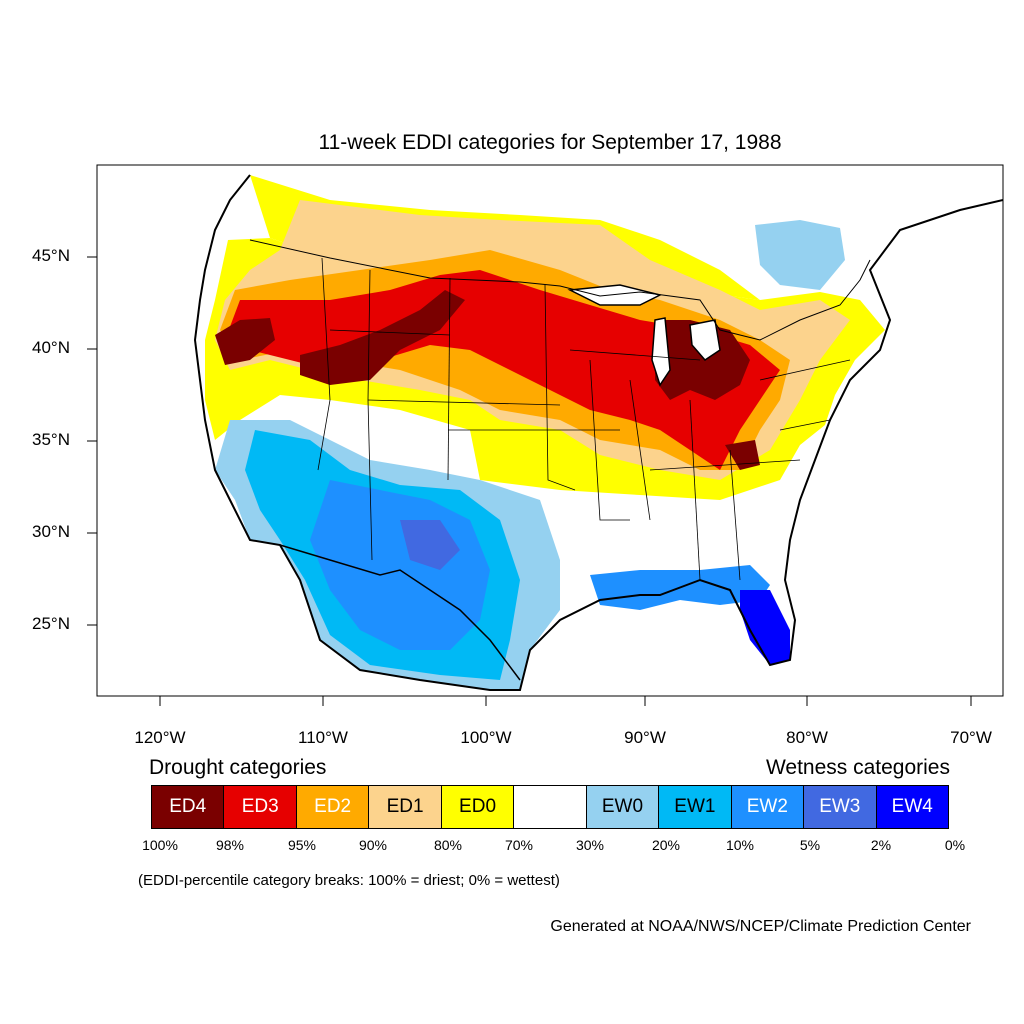  I want to click on legend-break: 70%, so click(519, 845).